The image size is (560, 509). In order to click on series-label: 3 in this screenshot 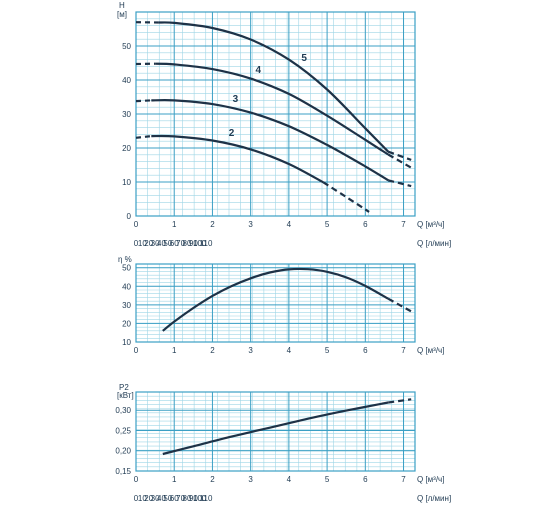, I will do `click(236, 99)`.